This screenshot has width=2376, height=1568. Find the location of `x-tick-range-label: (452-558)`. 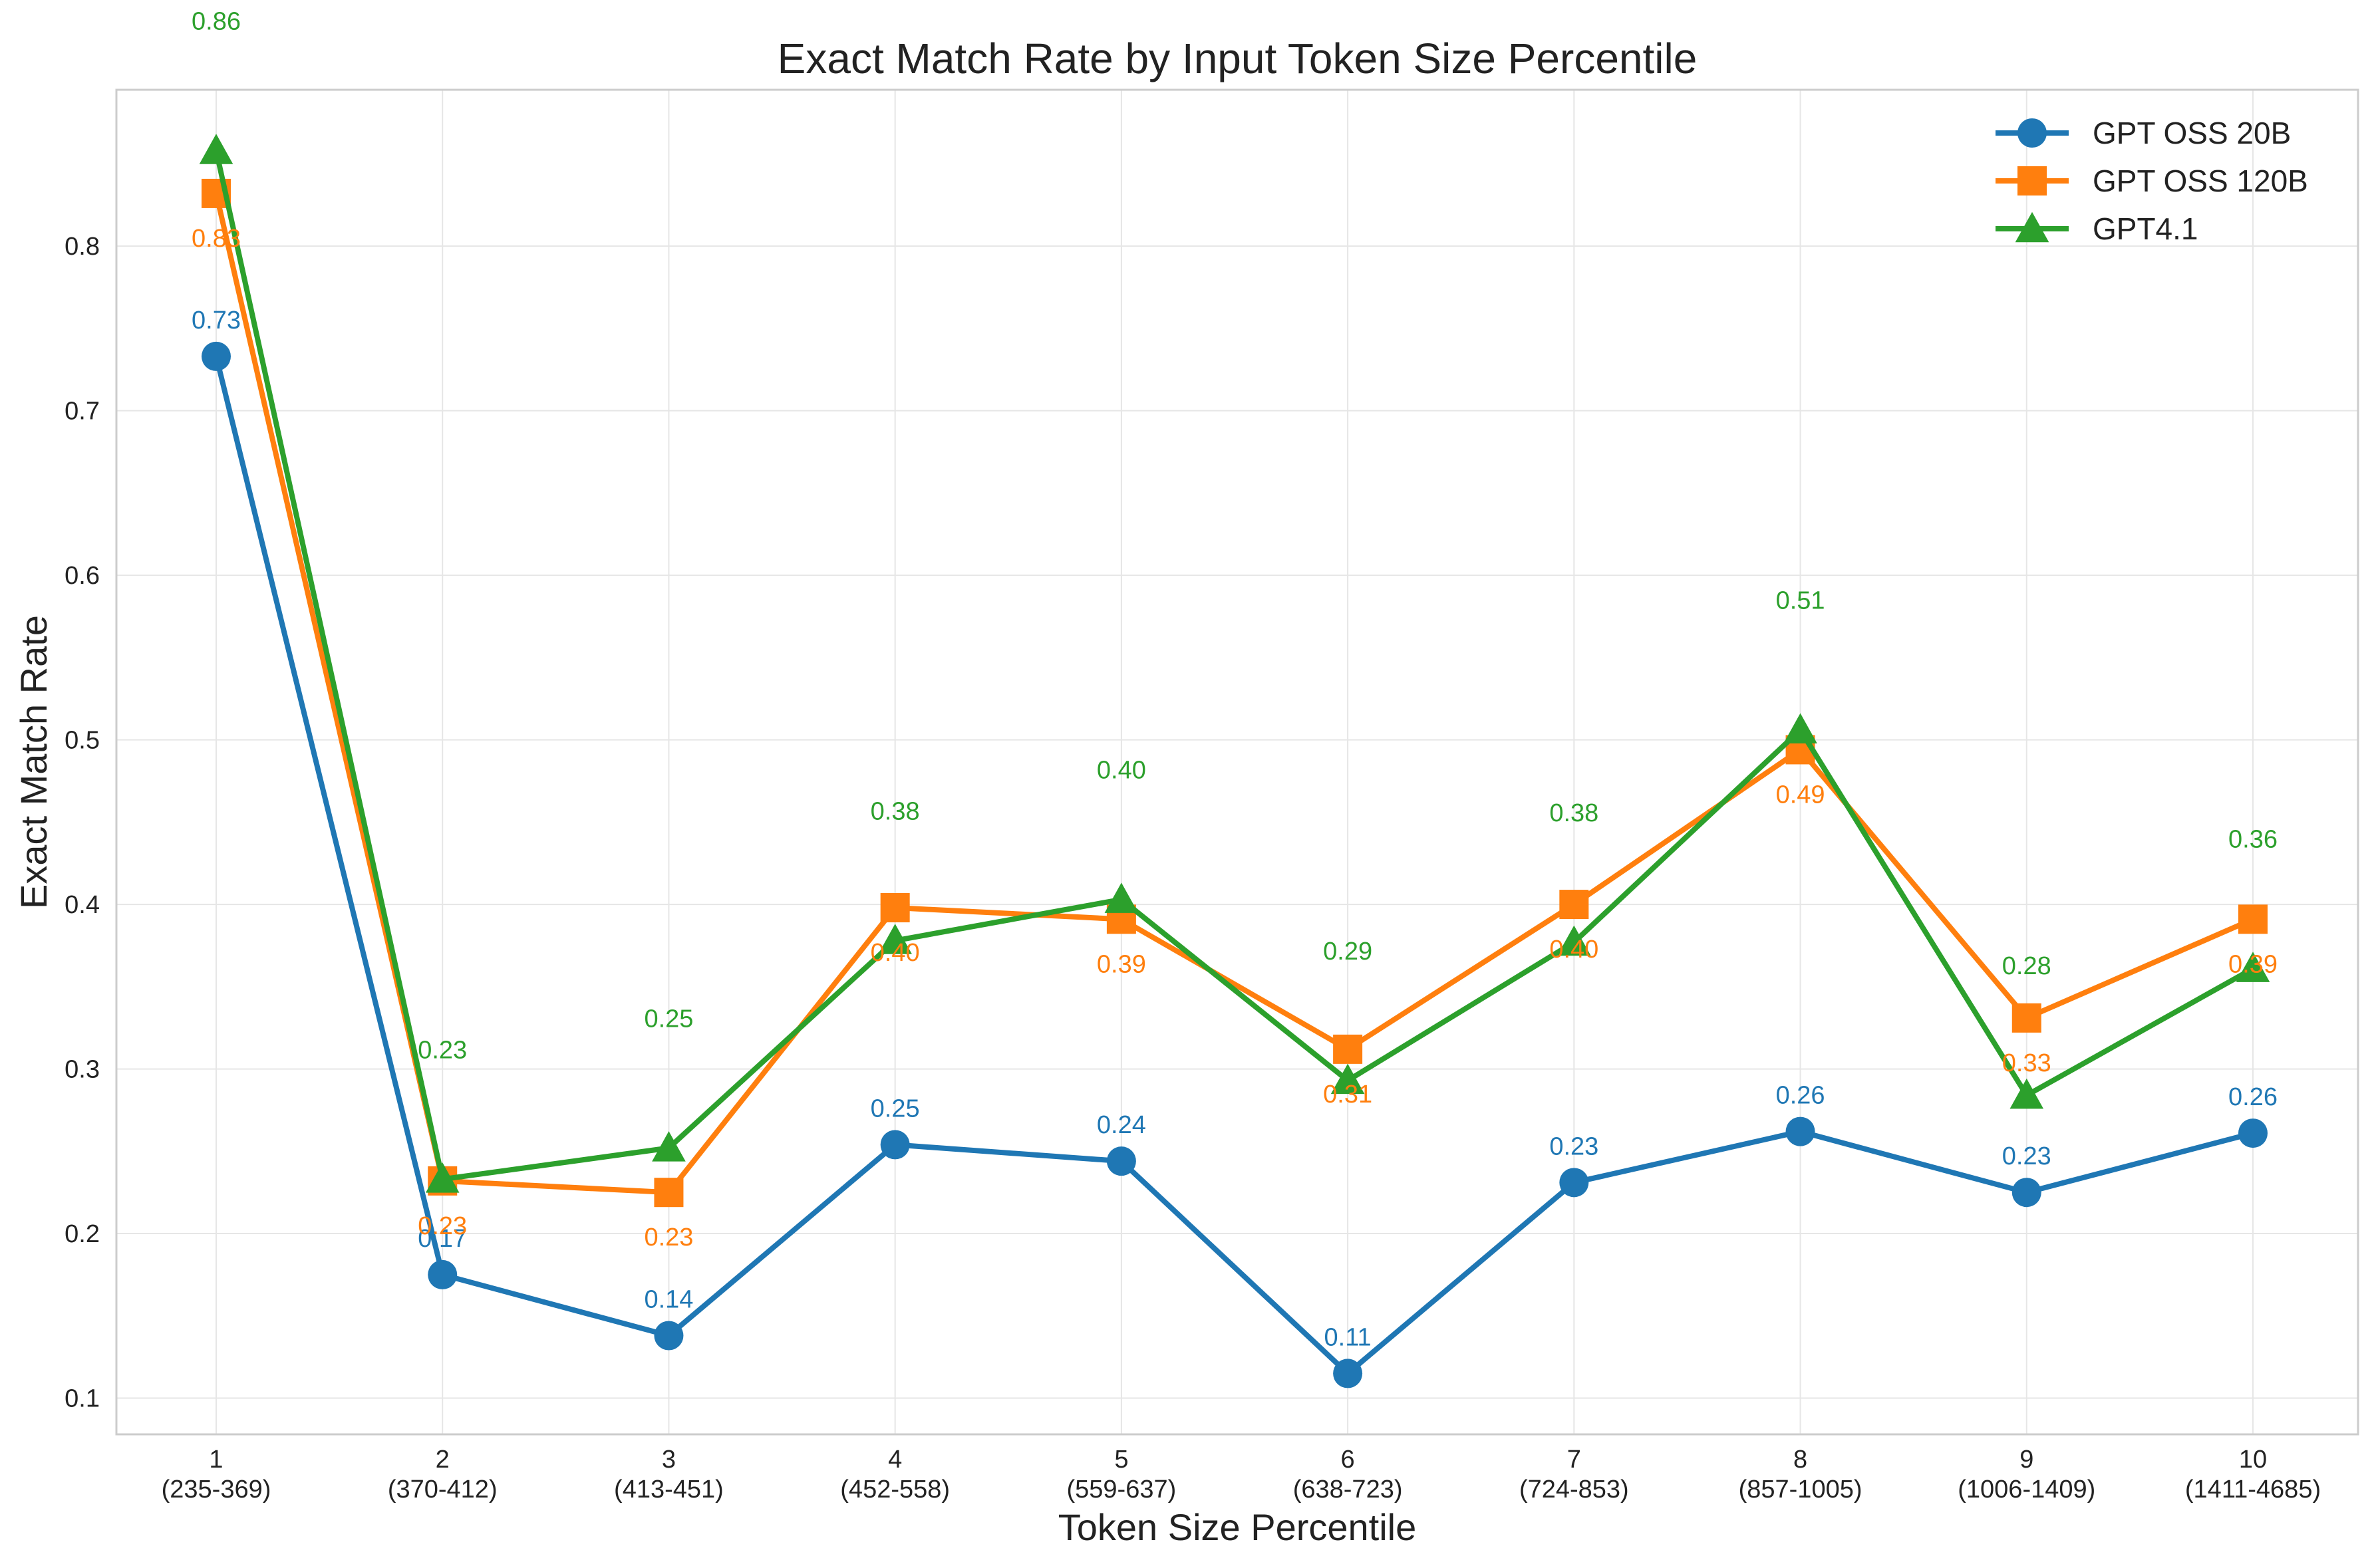

x-tick-range-label: (452-558) is located at coordinates (895, 1489).